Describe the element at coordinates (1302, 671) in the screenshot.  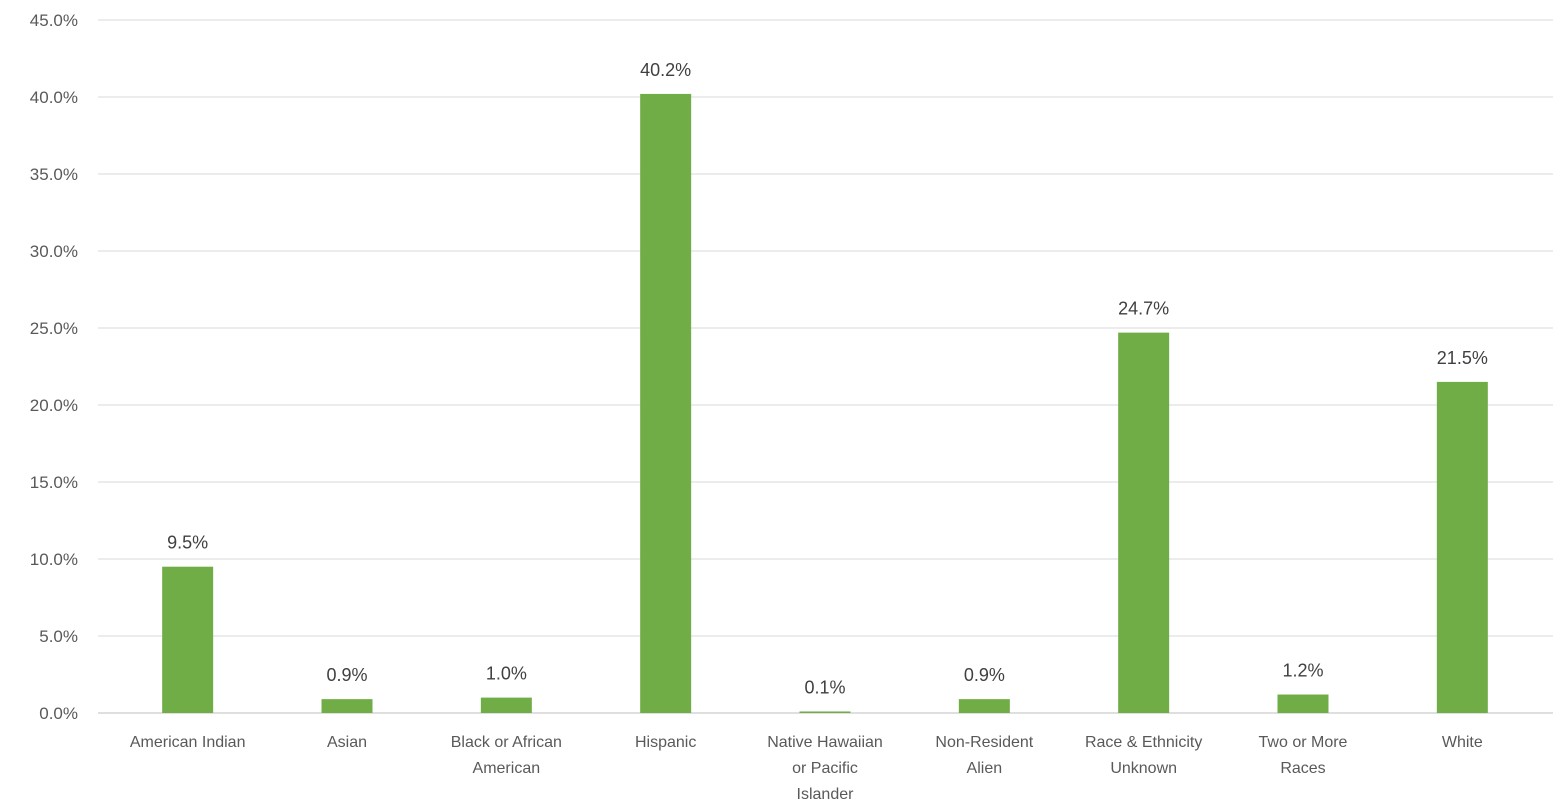
I see `data-label: 1.2%` at that location.